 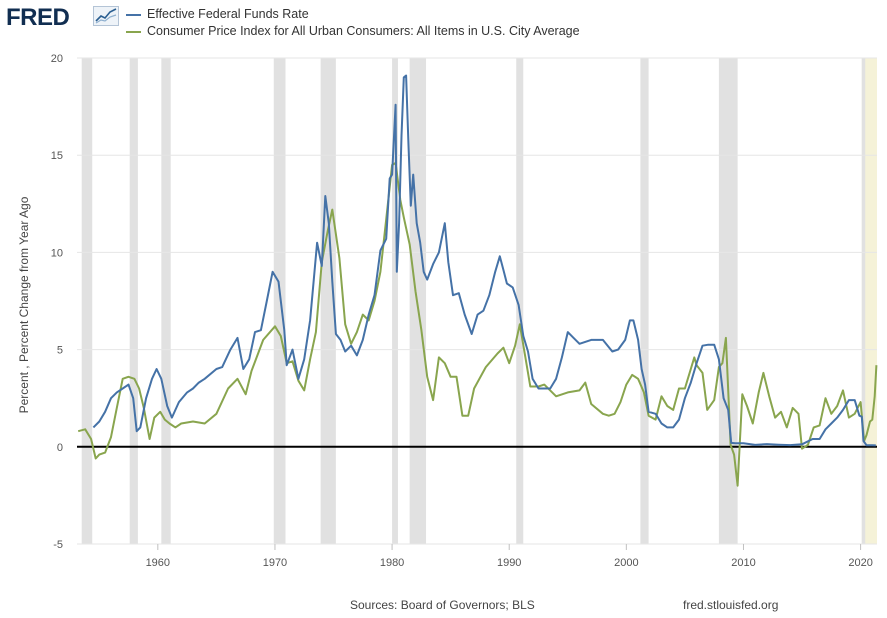 What do you see at coordinates (24, 304) in the screenshot?
I see `y-axis-label: Percent , Percent Change from Year Ago` at bounding box center [24, 304].